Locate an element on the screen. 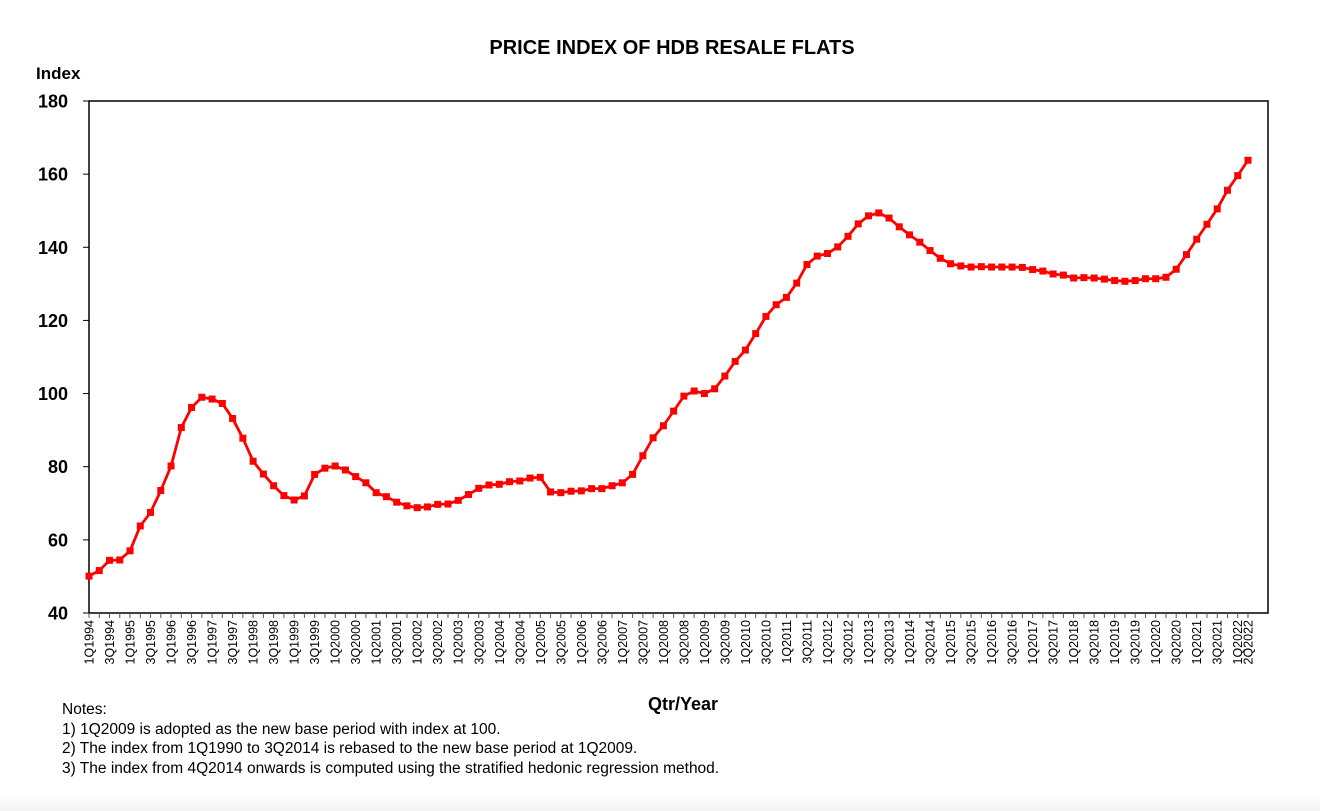  x-tick-label: 3Q2011 is located at coordinates (807, 642).